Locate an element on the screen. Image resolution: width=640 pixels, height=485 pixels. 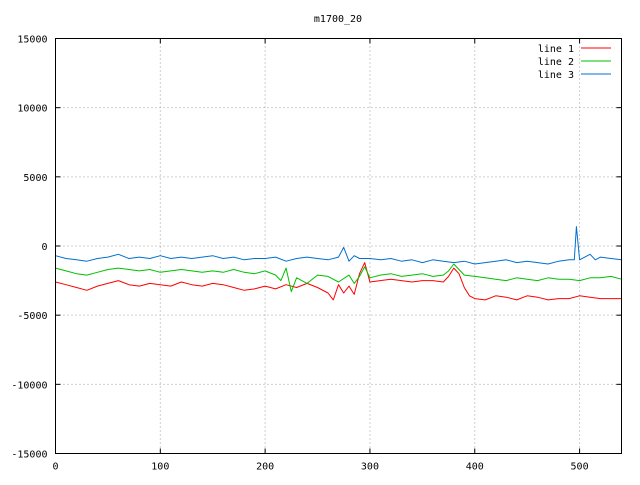
y-tick-label: 0 is located at coordinates (44, 247).